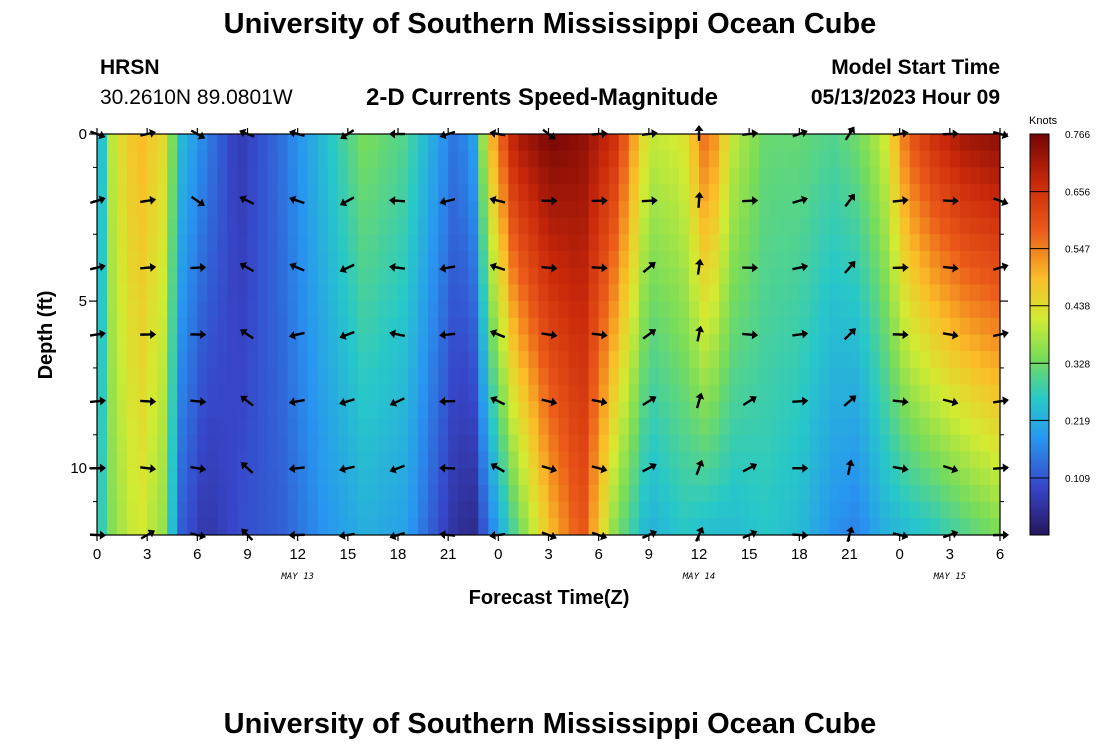 This screenshot has width=1100, height=750. I want to click on x-tick-label: 21, so click(448, 554).